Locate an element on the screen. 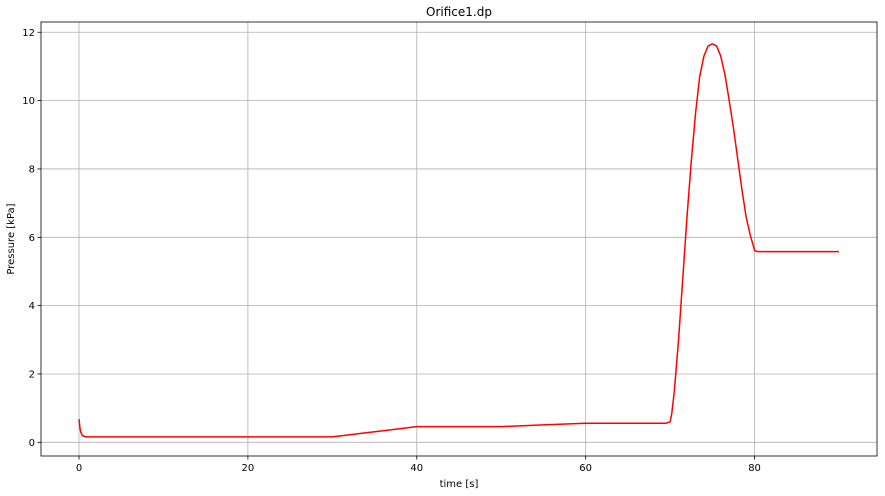  y-tick-label: 12 is located at coordinates (28, 33).